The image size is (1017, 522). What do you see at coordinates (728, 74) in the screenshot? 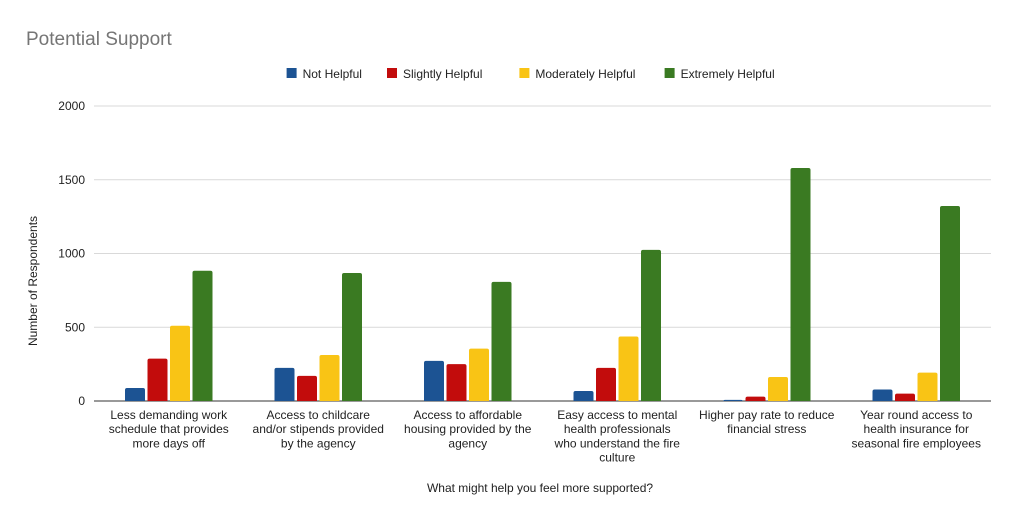
I see `legend-label: Extremely Helpful` at bounding box center [728, 74].